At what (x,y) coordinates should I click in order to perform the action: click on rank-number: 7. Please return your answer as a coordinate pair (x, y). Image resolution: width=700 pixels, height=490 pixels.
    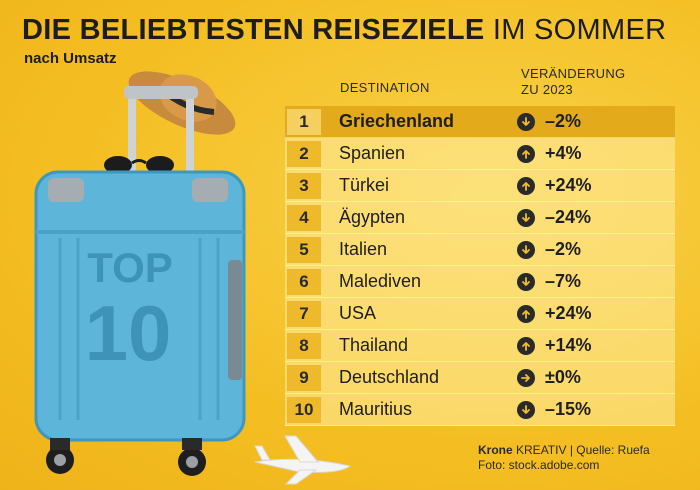
    Looking at the image, I should click on (304, 313).